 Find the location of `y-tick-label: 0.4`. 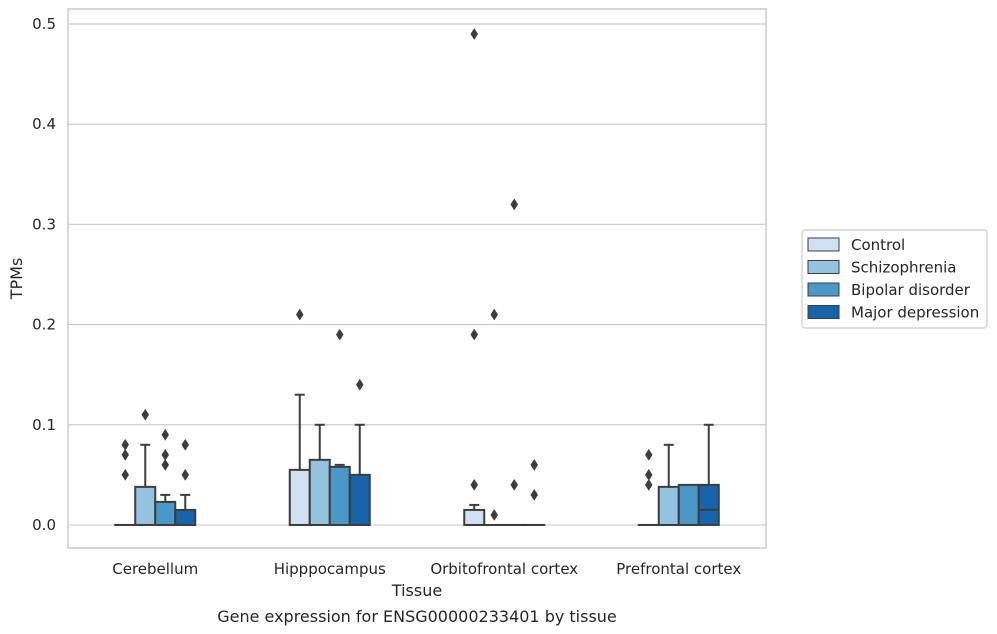

y-tick-label: 0.4 is located at coordinates (44, 124).